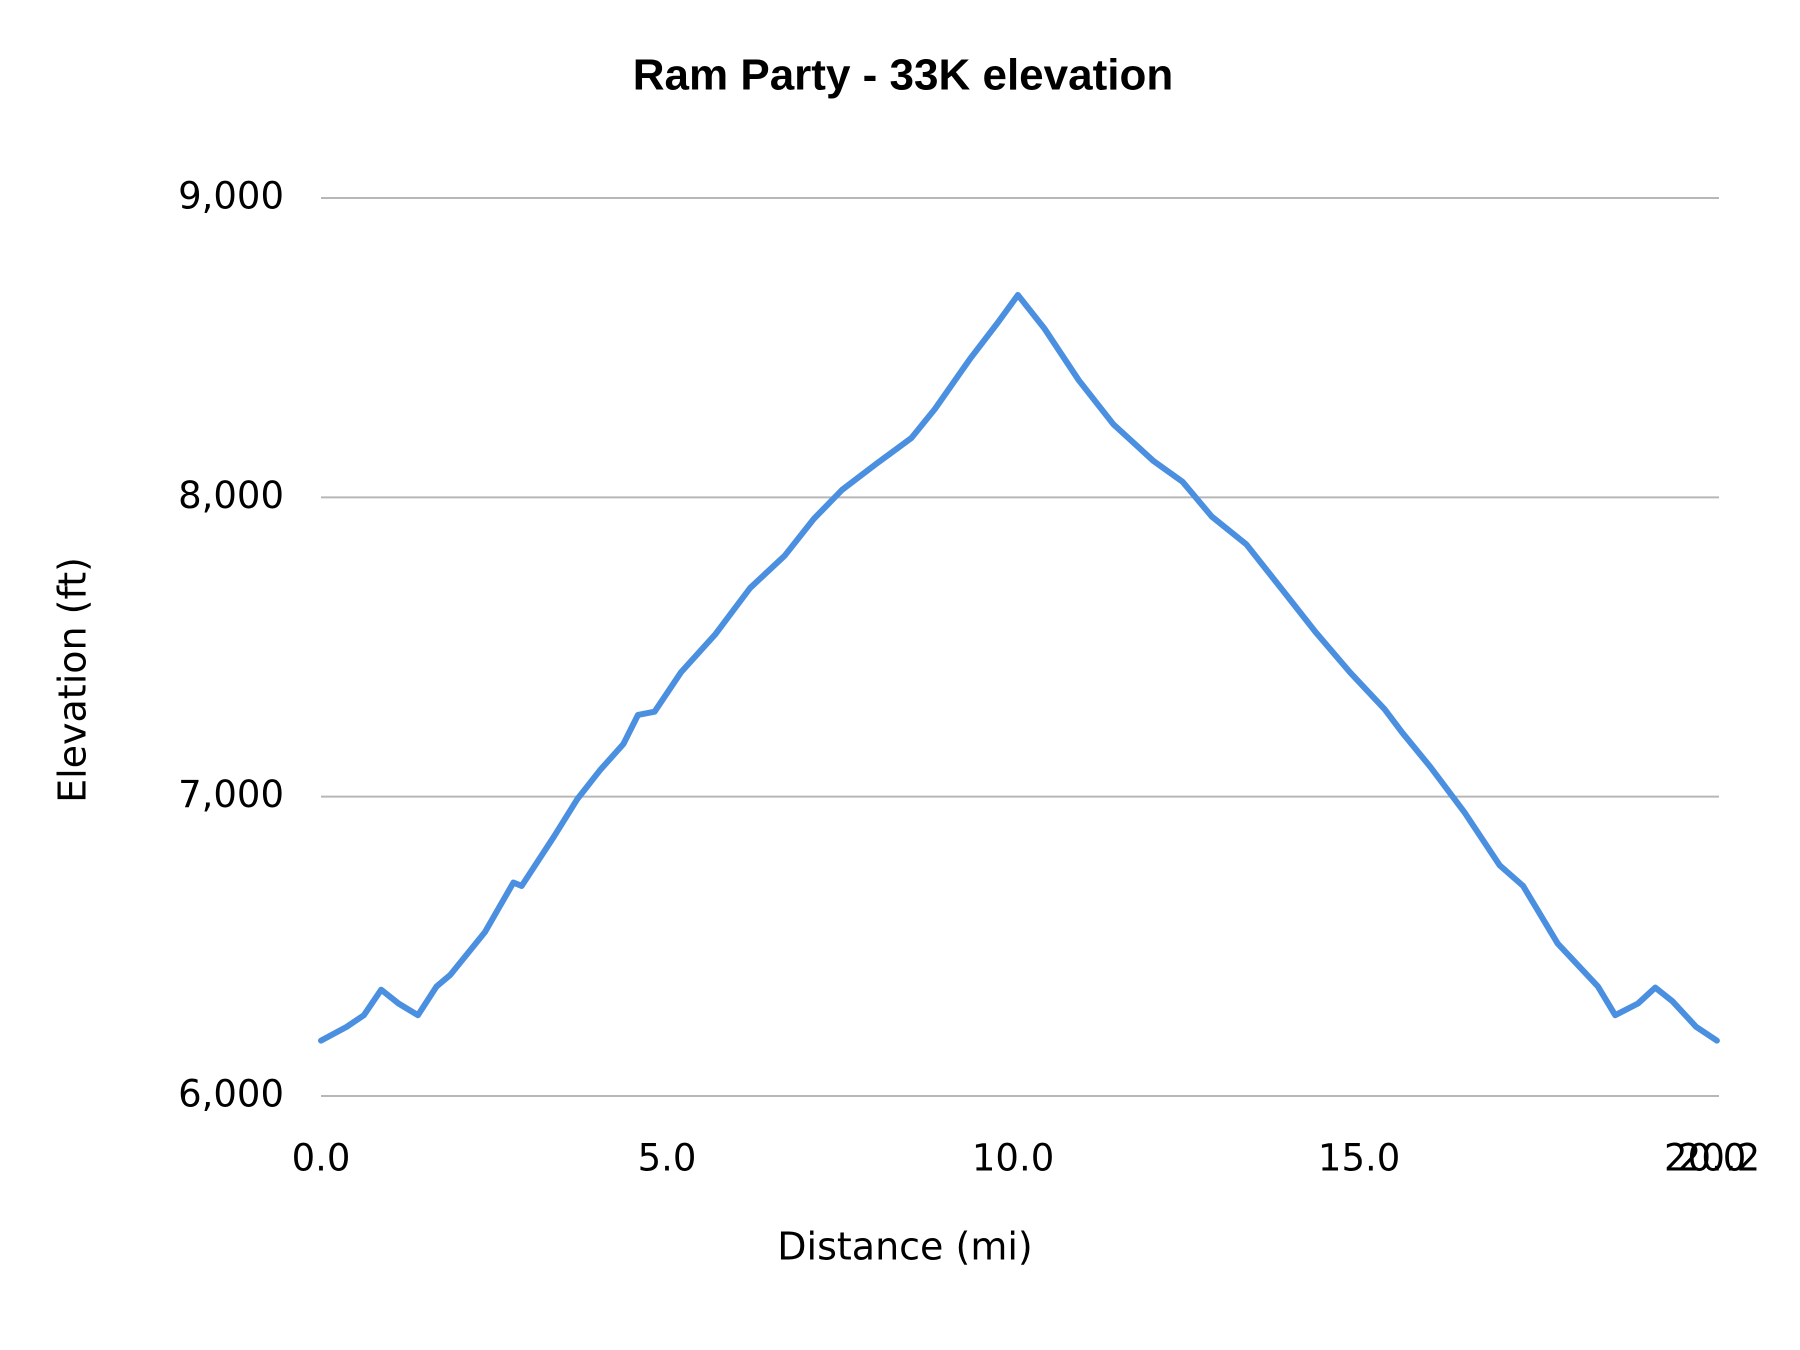  Describe the element at coordinates (73, 680) in the screenshot. I see `y-axis-title: Elevation (ft)` at that location.